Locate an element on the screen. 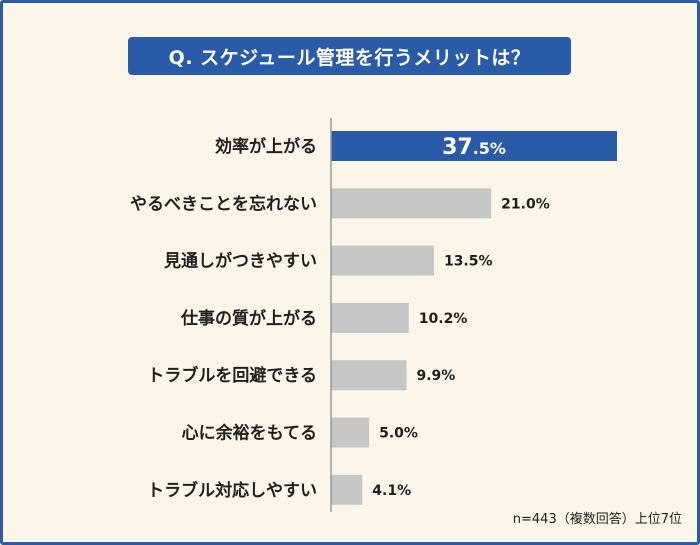 The width and height of the screenshot is (700, 545). value-label: 9.9% is located at coordinates (436, 376).